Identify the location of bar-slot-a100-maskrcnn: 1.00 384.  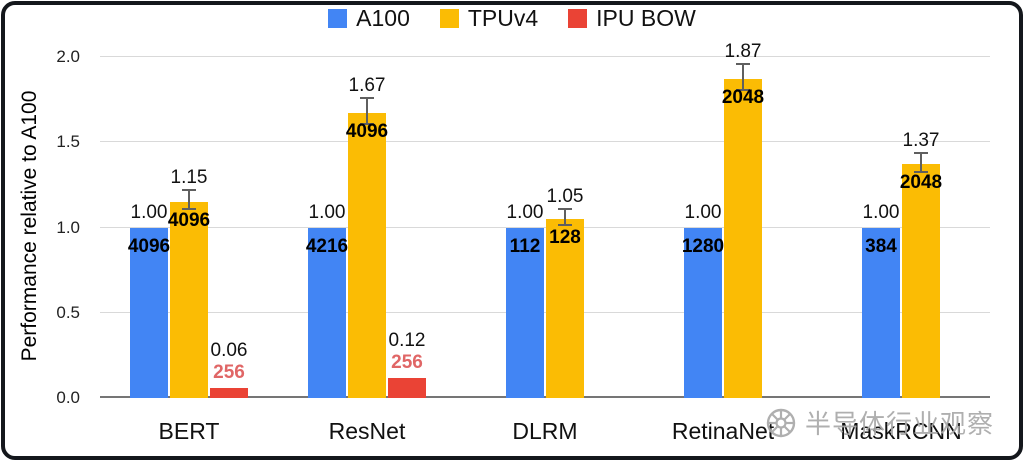
(881, 227).